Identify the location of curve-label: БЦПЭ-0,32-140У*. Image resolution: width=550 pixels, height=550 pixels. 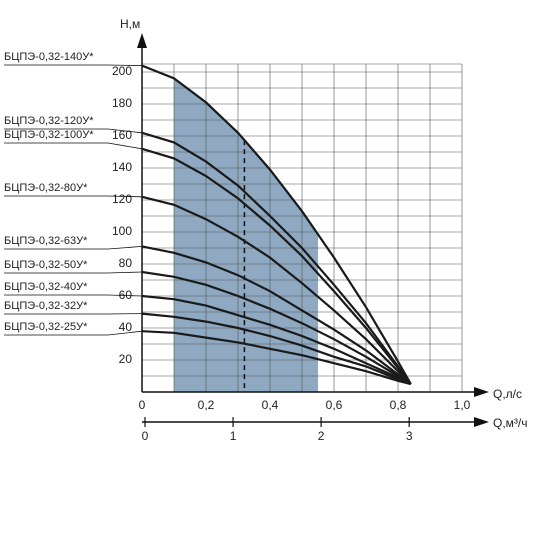
(49, 57).